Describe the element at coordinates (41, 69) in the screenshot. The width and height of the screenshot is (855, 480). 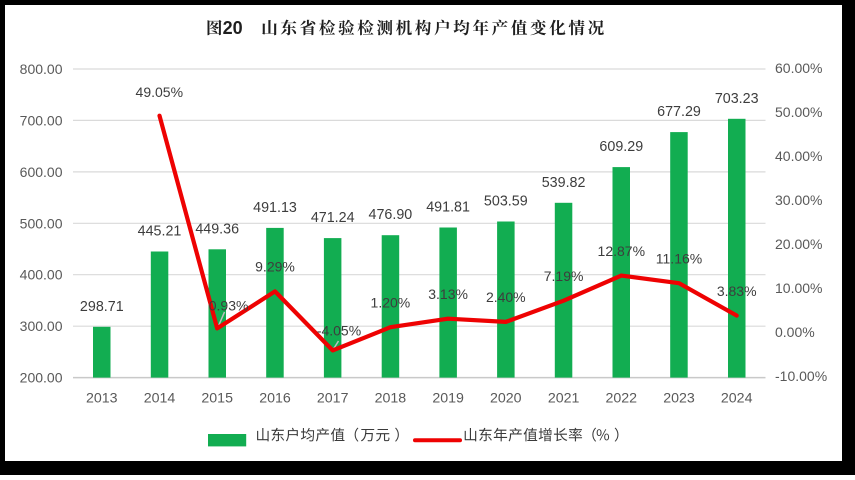
I see `svg-text: 800.00` at that location.